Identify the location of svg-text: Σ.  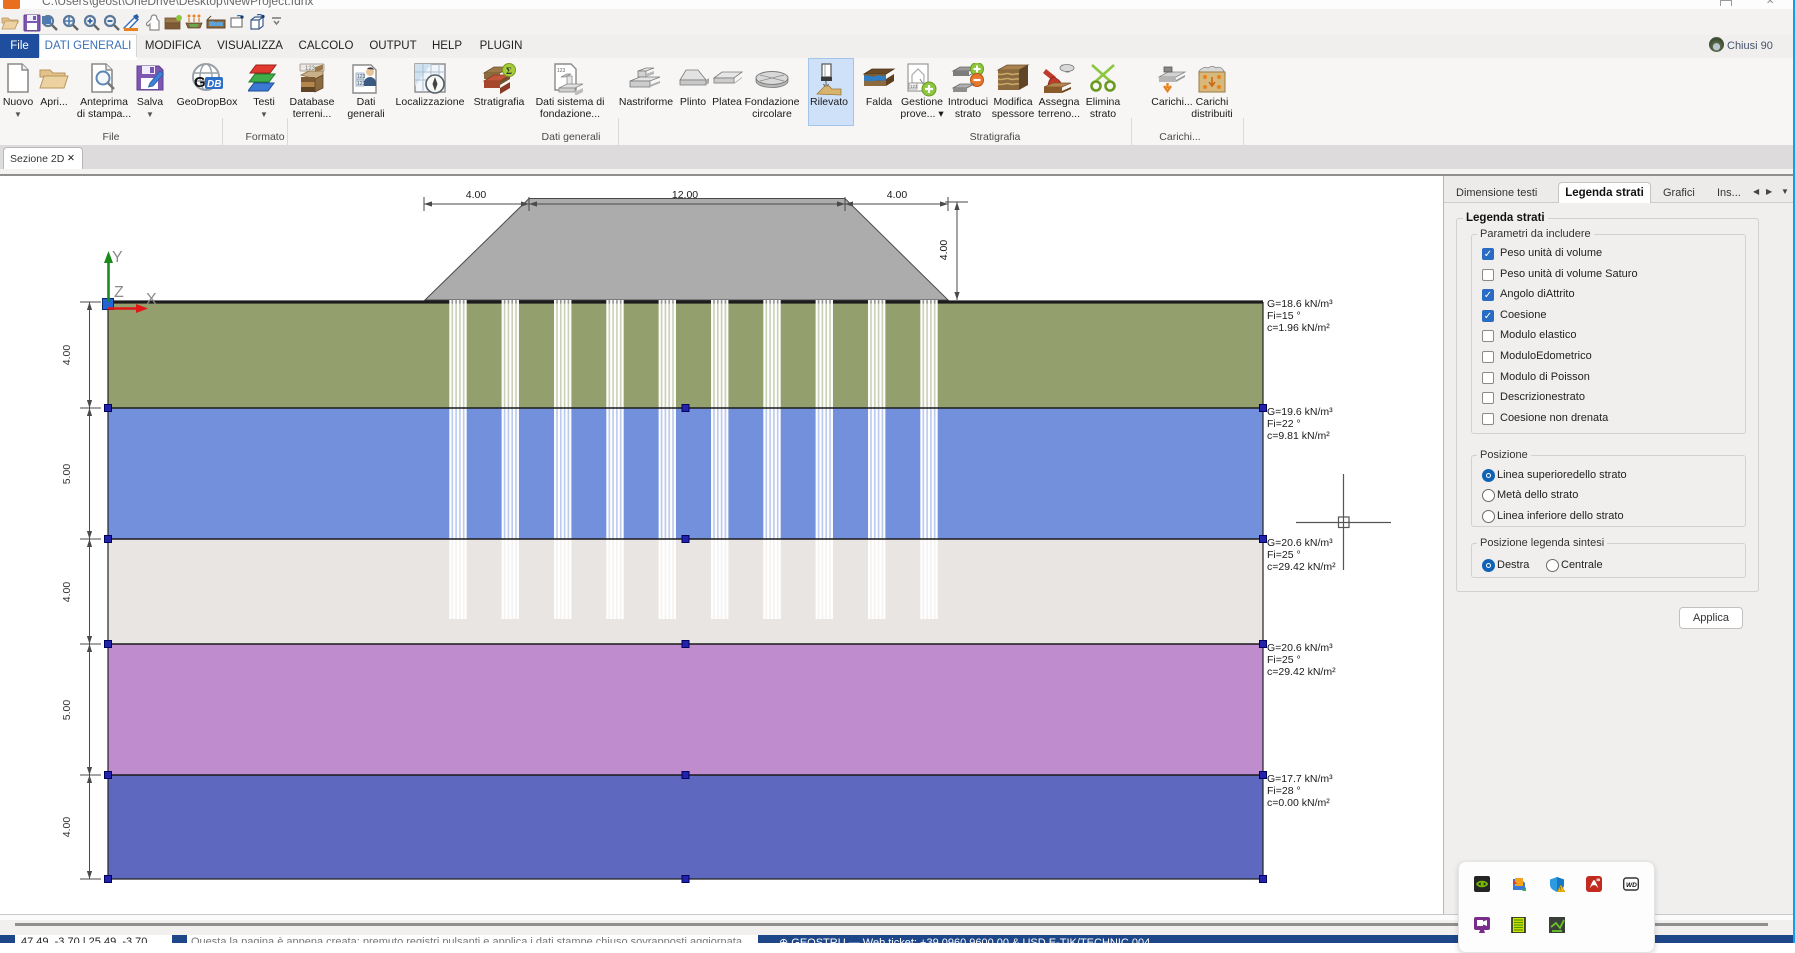
(509, 71).